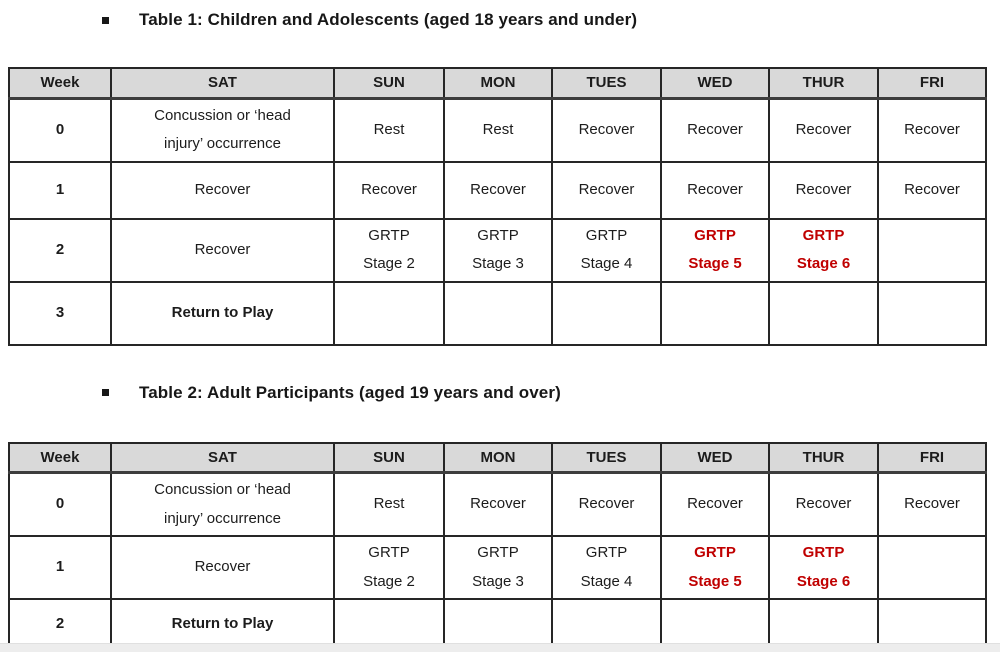  I want to click on page-bottom-edge, so click(500, 647).